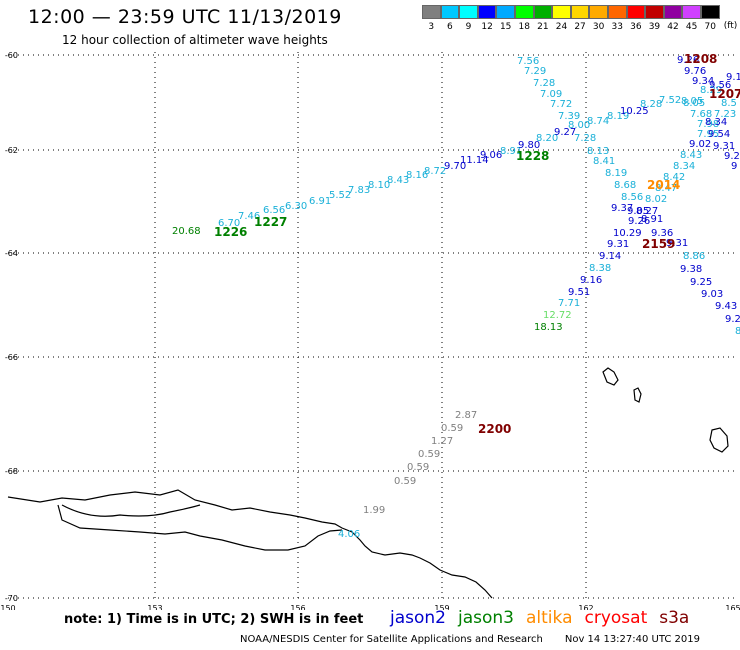 The width and height of the screenshot is (740, 650). Describe the element at coordinates (340, 195) in the screenshot. I see `wave-height-label: 5.52` at that location.